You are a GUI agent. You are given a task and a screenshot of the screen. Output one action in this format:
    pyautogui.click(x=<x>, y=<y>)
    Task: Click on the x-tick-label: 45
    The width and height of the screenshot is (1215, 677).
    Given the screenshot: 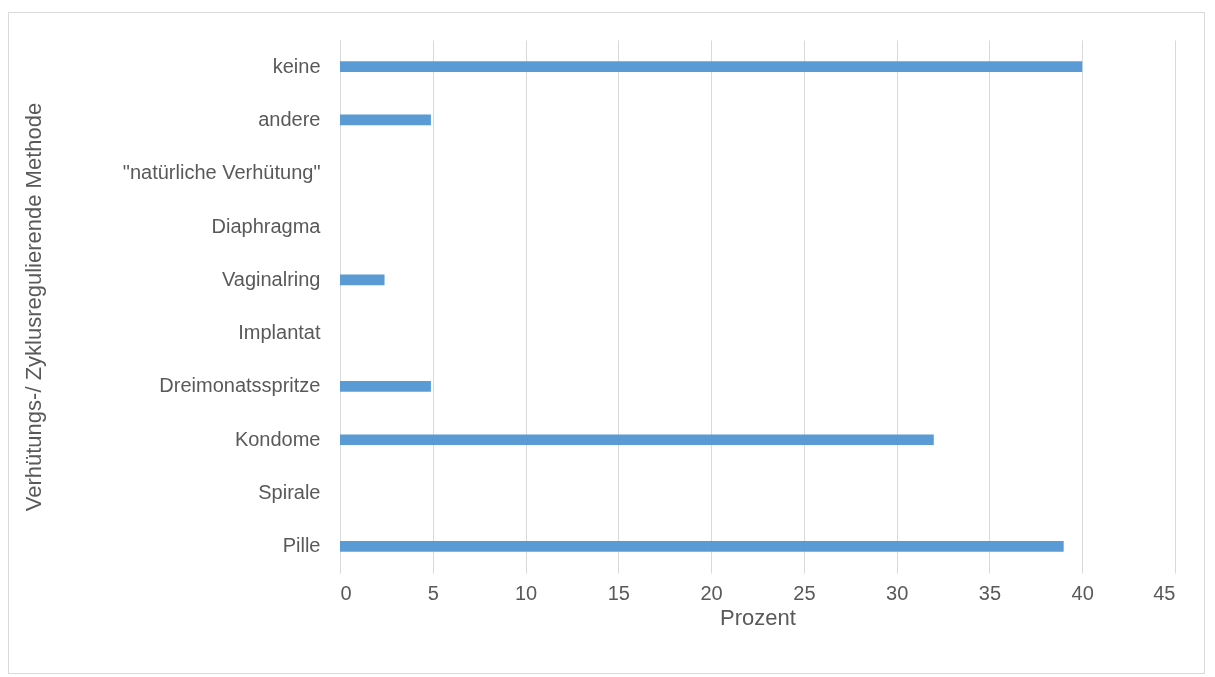 What is the action you would take?
    pyautogui.click(x=1164, y=592)
    